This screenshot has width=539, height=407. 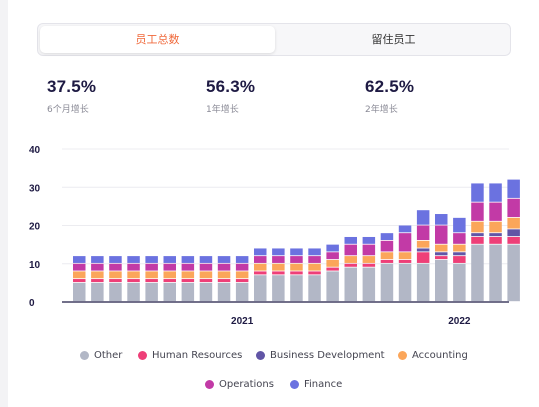 What do you see at coordinates (393, 39) in the screenshot?
I see `tab-retained-employees: 留住员工` at bounding box center [393, 39].